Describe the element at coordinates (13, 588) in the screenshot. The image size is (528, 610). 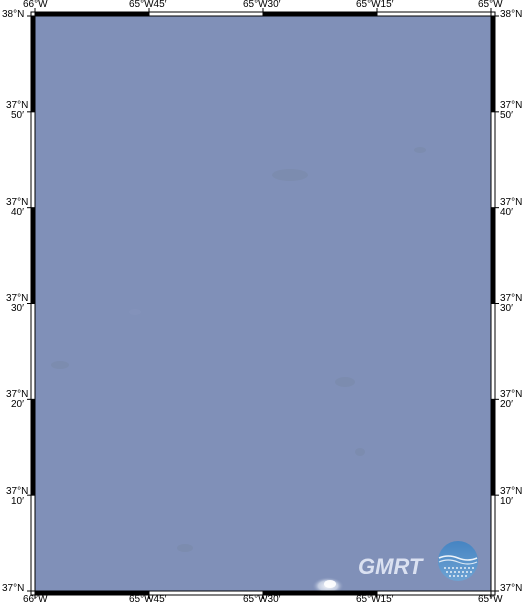
I see `lat-label-left-6-deg: 37°N` at that location.